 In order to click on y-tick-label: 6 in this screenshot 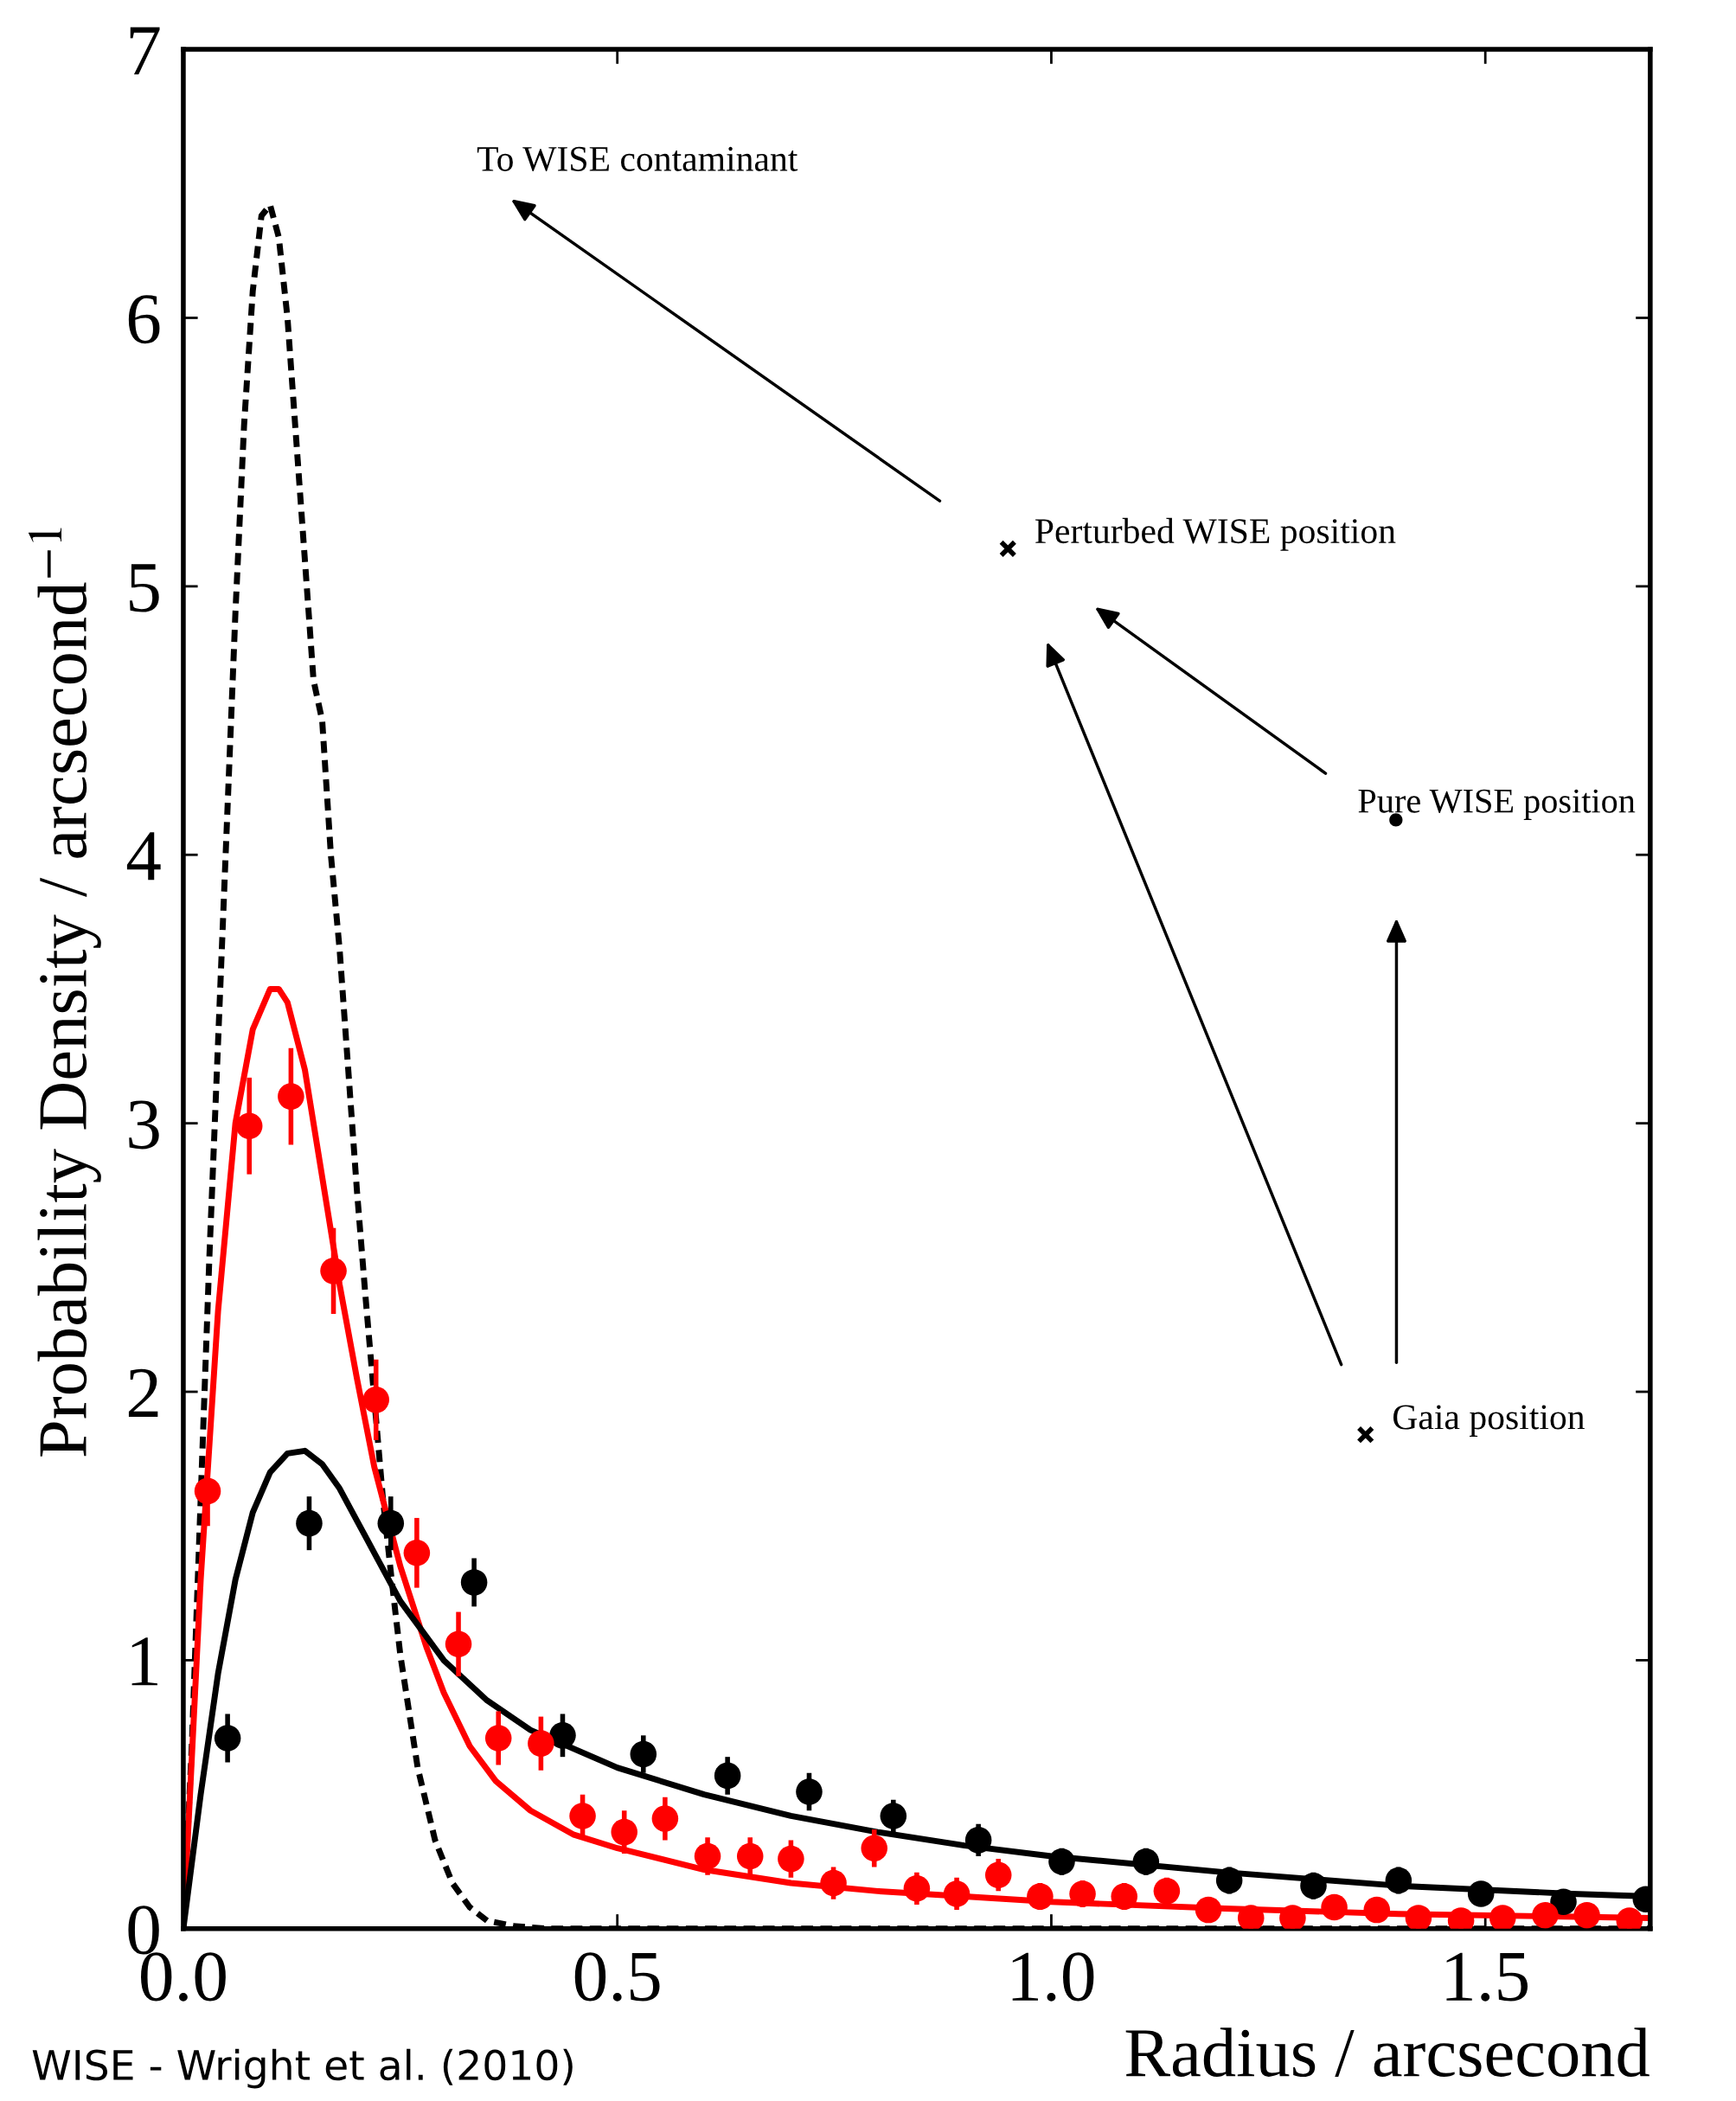, I will do `click(144, 319)`.